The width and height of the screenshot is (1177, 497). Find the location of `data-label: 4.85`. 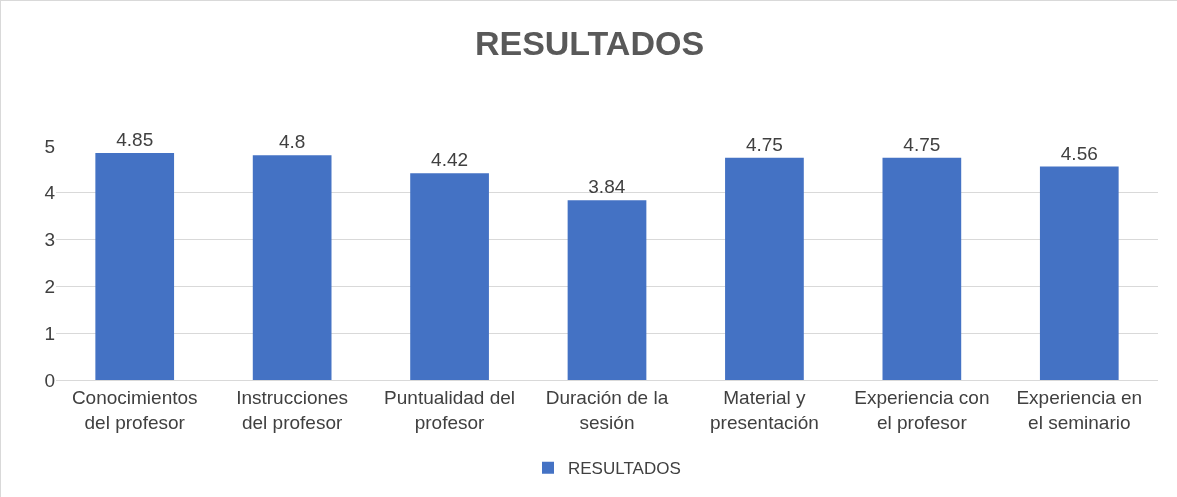

data-label: 4.85 is located at coordinates (135, 140).